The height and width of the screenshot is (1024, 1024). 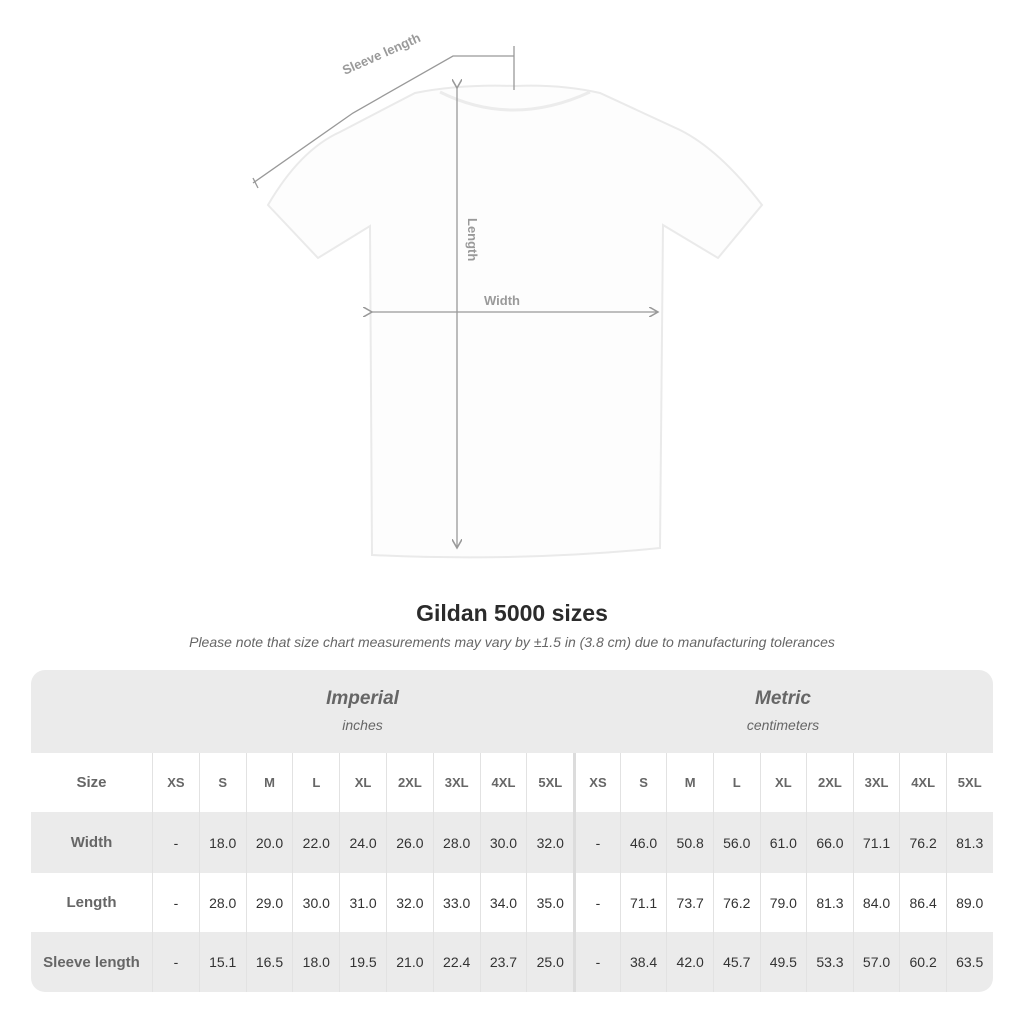 I want to click on metric-value-cell: 57.0, so click(x=876, y=962).